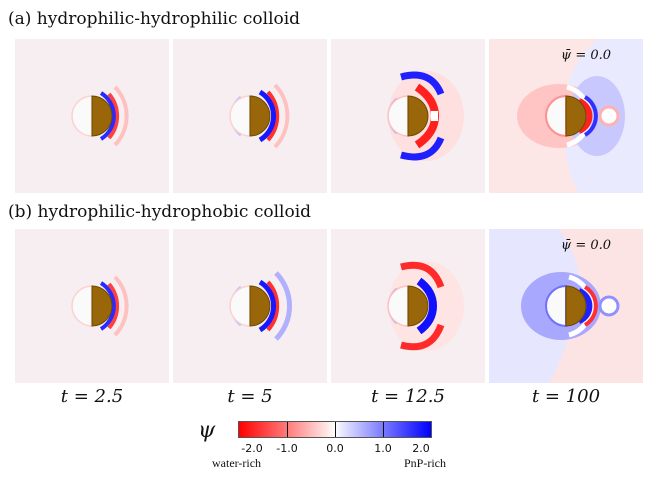  What do you see at coordinates (160, 212) in the screenshot?
I see `row-b-title: (b) hydrophilic-hydrophobic colloid` at bounding box center [160, 212].